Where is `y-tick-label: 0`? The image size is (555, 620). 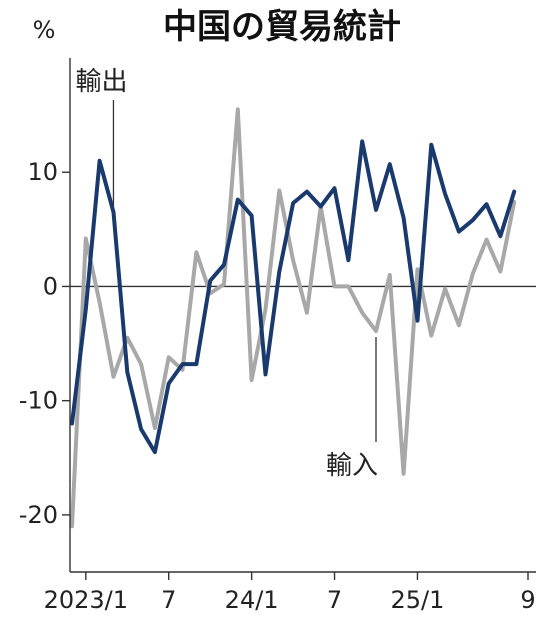 y-tick-label: 0 is located at coordinates (50, 286).